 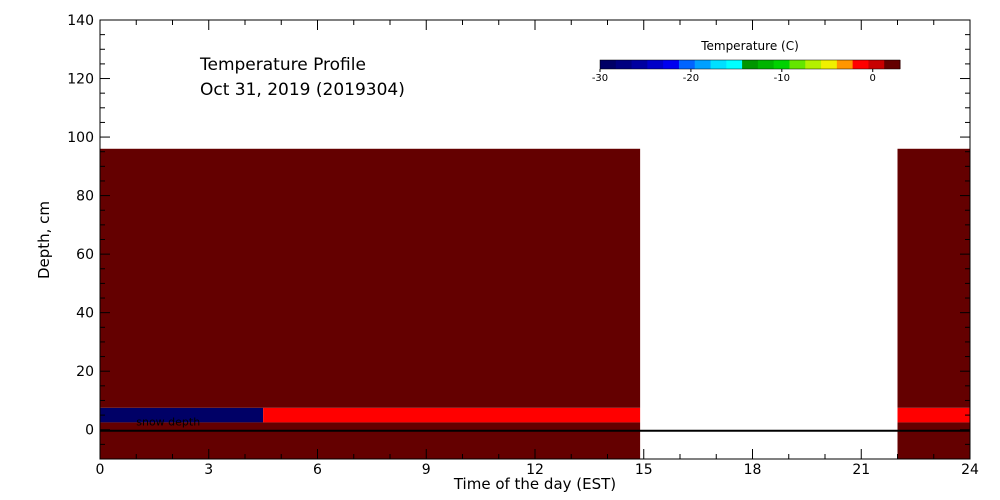 What do you see at coordinates (302, 90) in the screenshot?
I see `chart-subtitle: Oct 31, 2019 (2019304)` at bounding box center [302, 90].